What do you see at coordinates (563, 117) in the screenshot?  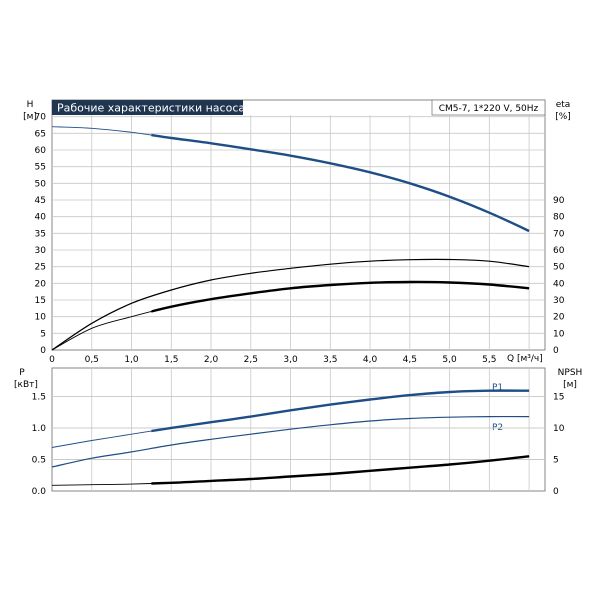 I see `eta-axis-unit: [%]` at bounding box center [563, 117].